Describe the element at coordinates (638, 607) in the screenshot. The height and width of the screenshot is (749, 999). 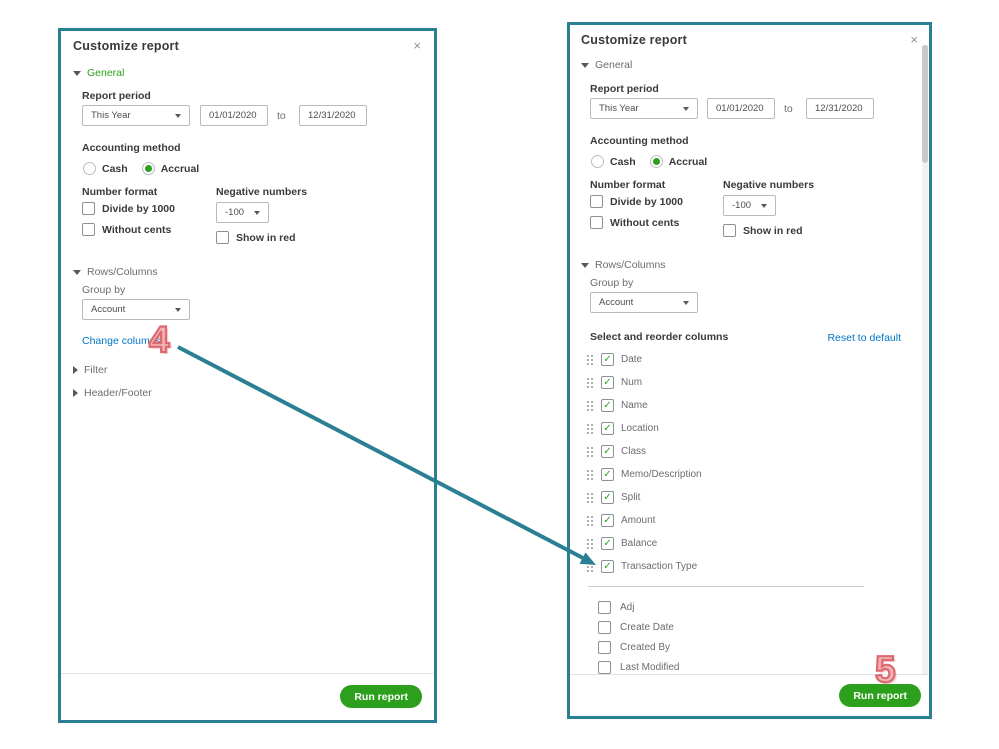
I see `column-row: Adj` at that location.